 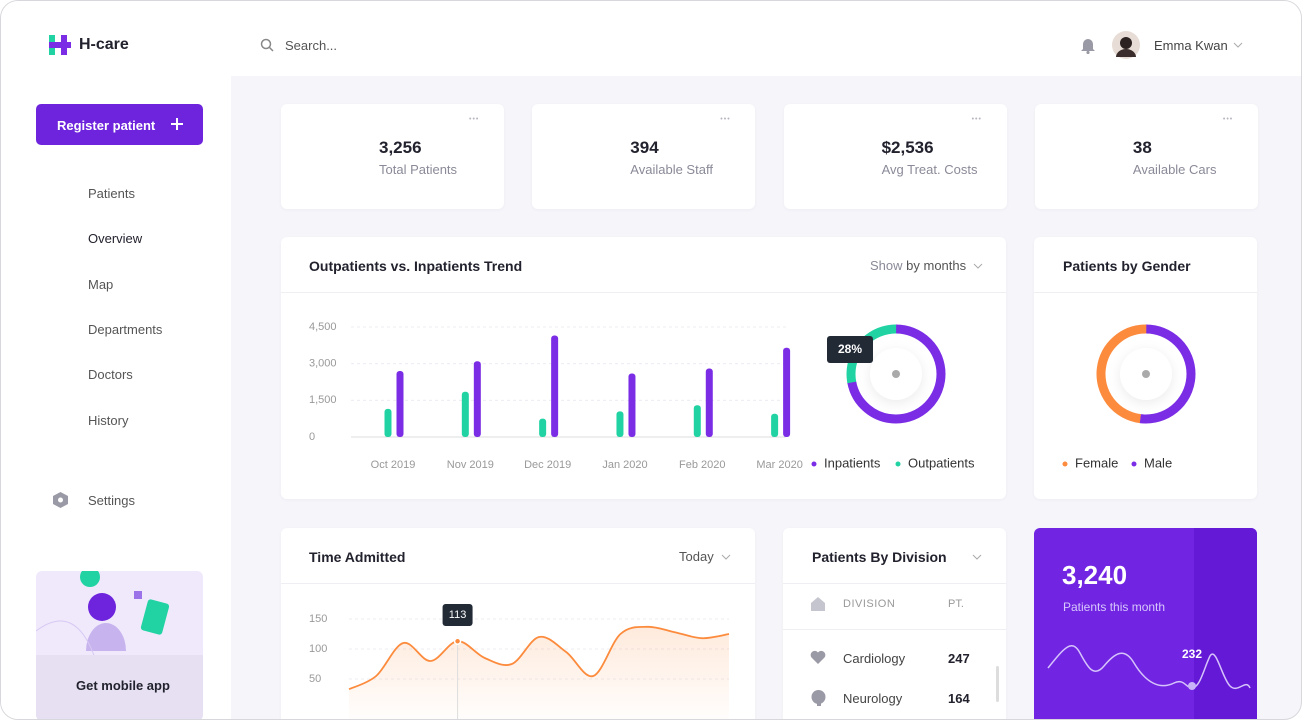 I want to click on x-tick-label: Feb 2020, so click(x=702, y=465).